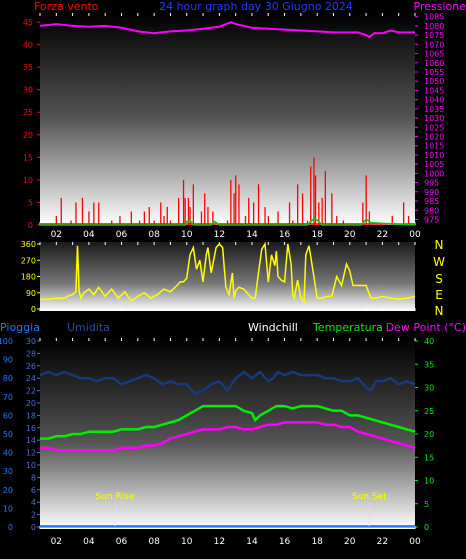 This screenshot has height=559, width=466. What do you see at coordinates (431, 210) in the screenshot?
I see `pressure-y-tick-label: 980` at bounding box center [431, 210].